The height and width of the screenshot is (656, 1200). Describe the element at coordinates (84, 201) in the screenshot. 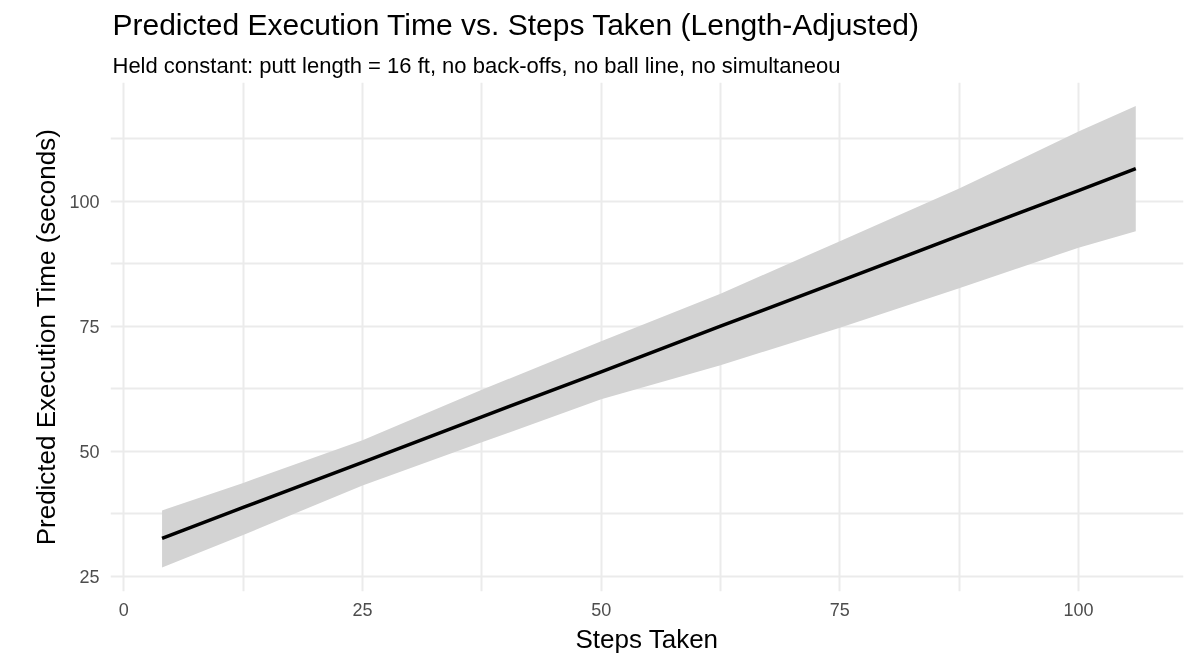

I see `y-tick-label: 100` at that location.